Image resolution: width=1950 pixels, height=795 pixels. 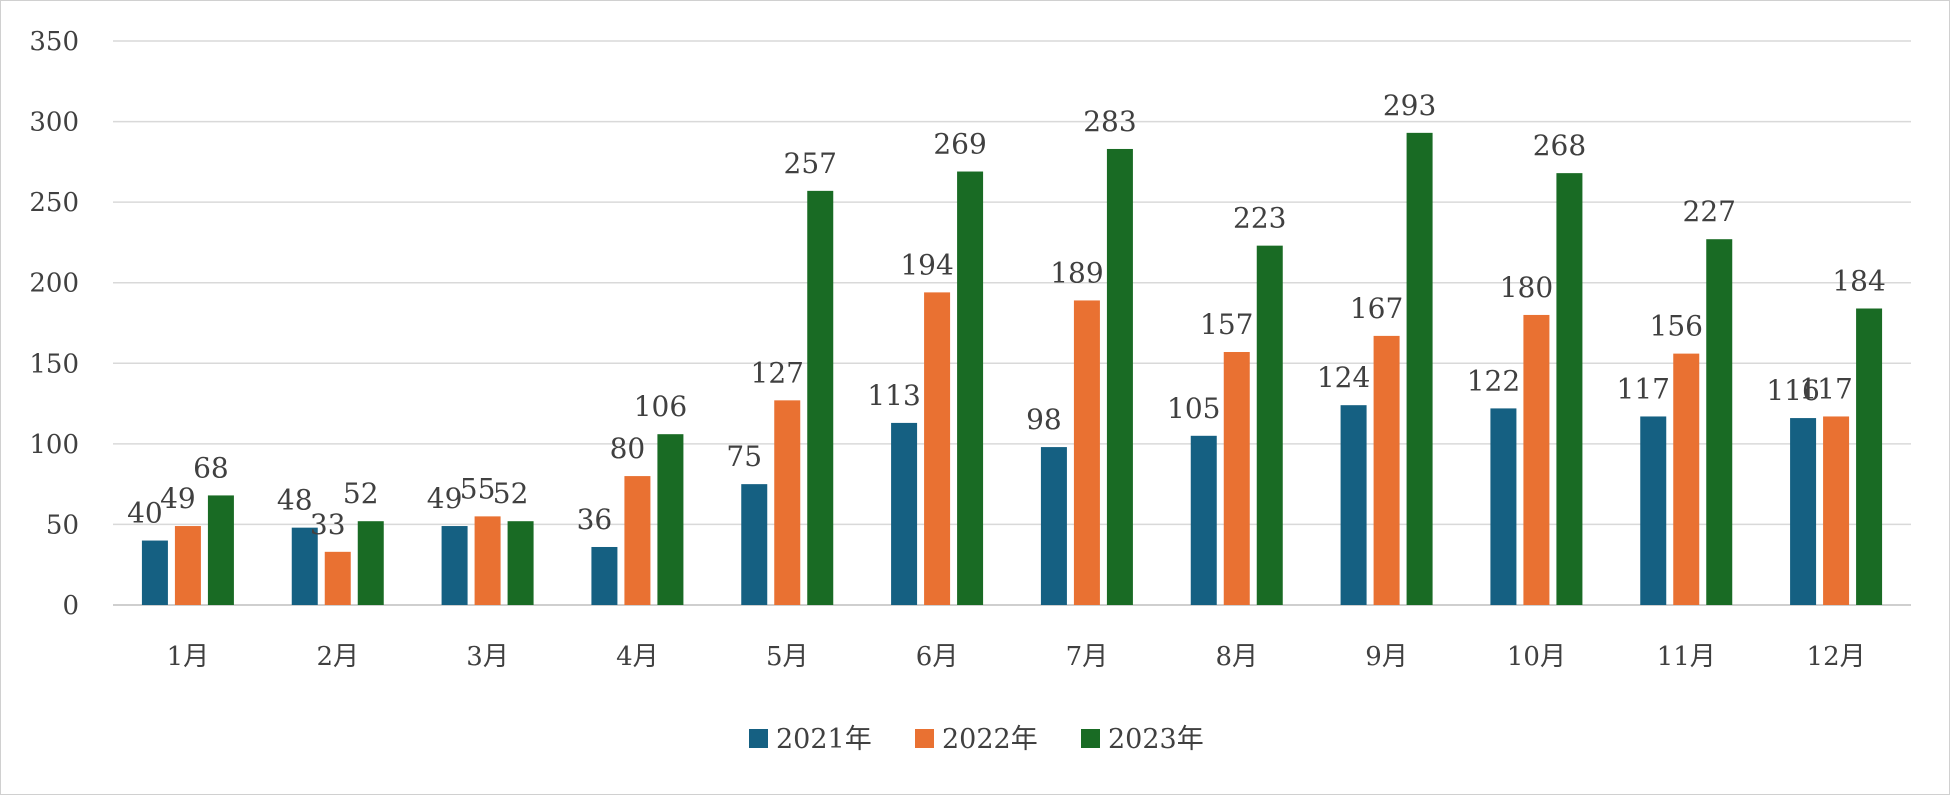 What do you see at coordinates (1792, 390) in the screenshot?
I see `data-label: 116` at bounding box center [1792, 390].